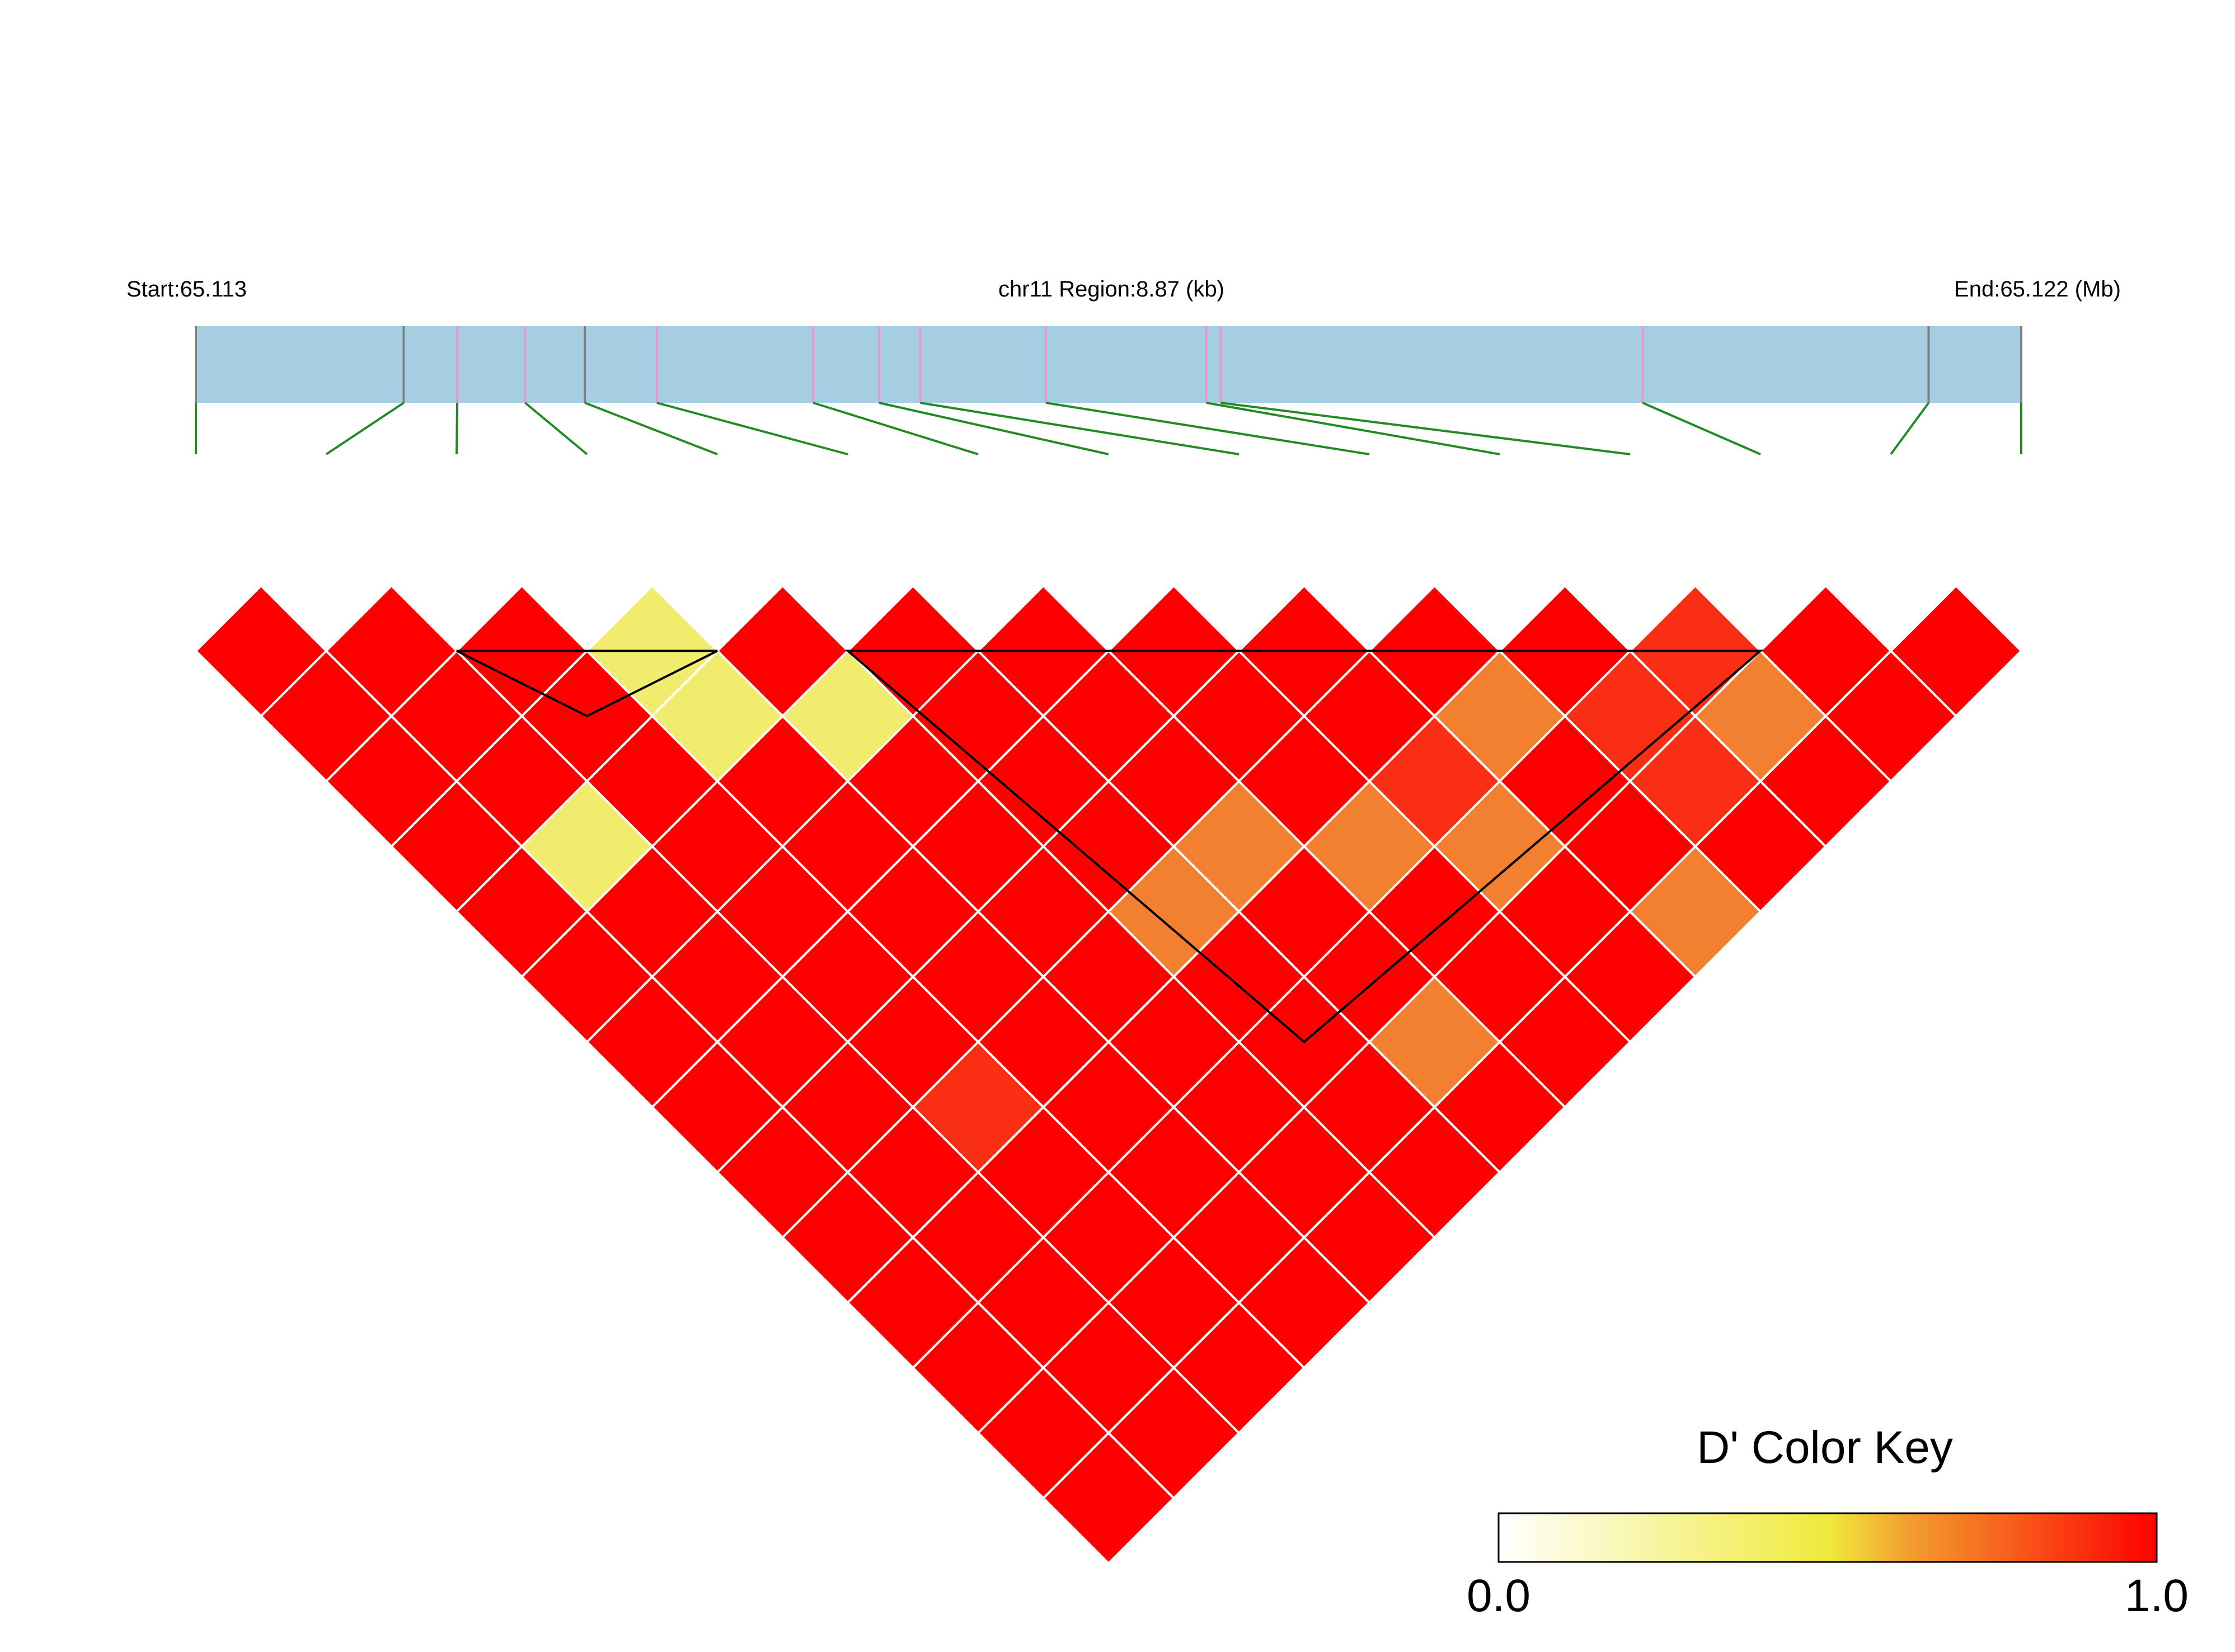 The image size is (2235, 1652). What do you see at coordinates (1498, 1596) in the screenshot?
I see `color-key-min-label: 0.0` at bounding box center [1498, 1596].